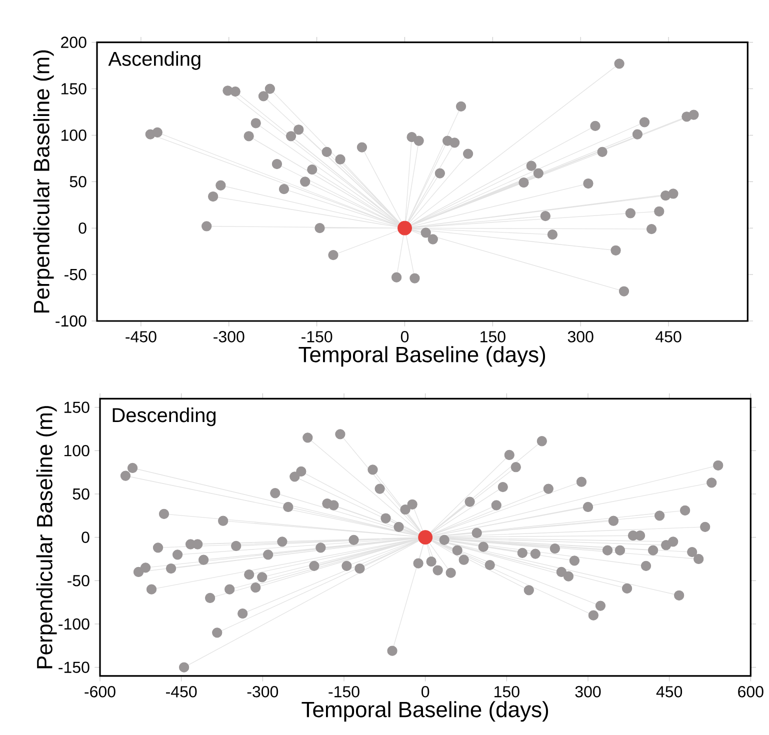 This screenshot has width=769, height=735. What do you see at coordinates (154, 60) in the screenshot?
I see `chart-title: Ascending` at bounding box center [154, 60].